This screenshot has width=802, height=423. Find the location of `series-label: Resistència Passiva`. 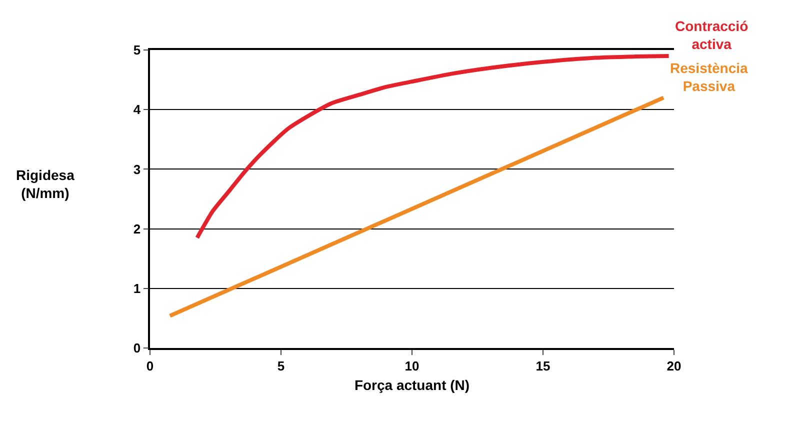

series-label: Resistència Passiva is located at coordinates (709, 77).